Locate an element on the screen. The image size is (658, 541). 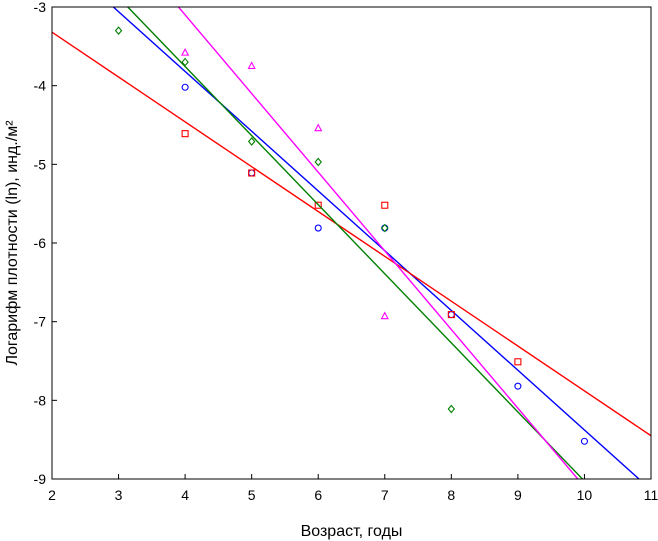
y-tick-label: -6 is located at coordinates (40, 243).